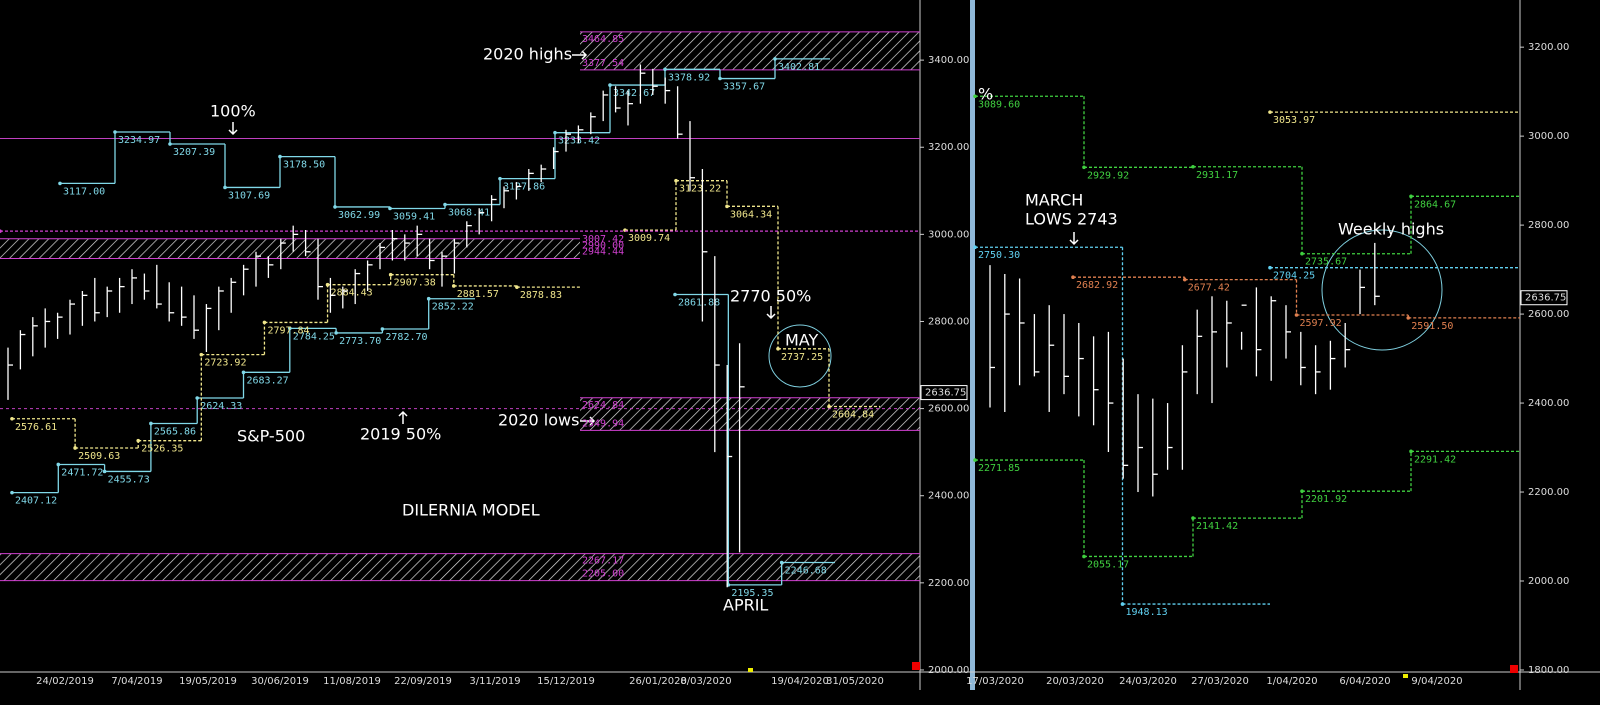 Image resolution: width=1600 pixels, height=705 pixels. Describe the element at coordinates (603, 423) in the screenshot. I see `zone-label: 2549.94` at that location.